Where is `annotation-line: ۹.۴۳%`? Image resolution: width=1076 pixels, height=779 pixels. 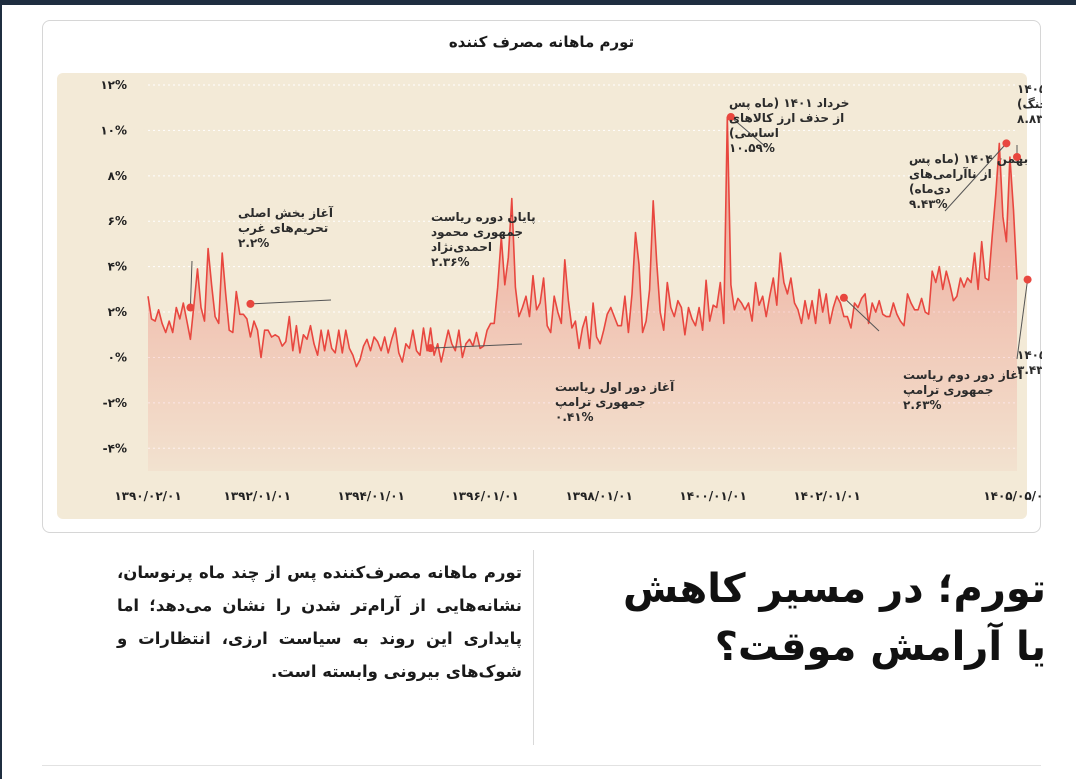 annotation-line: ۹.۴۳% is located at coordinates (928, 204).